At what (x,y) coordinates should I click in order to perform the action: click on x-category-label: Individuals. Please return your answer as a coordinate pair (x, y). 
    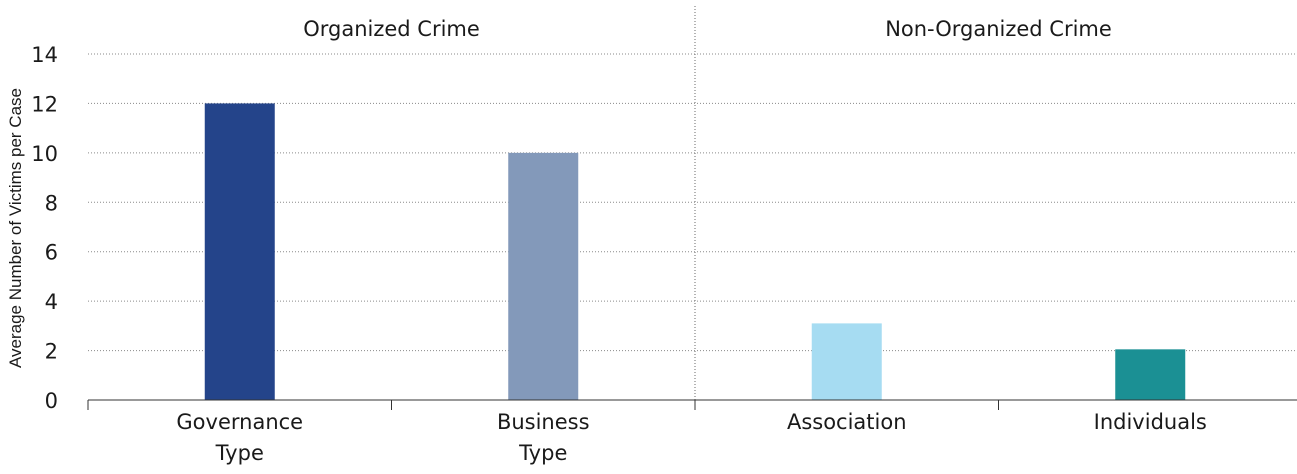
    Looking at the image, I should click on (1150, 422).